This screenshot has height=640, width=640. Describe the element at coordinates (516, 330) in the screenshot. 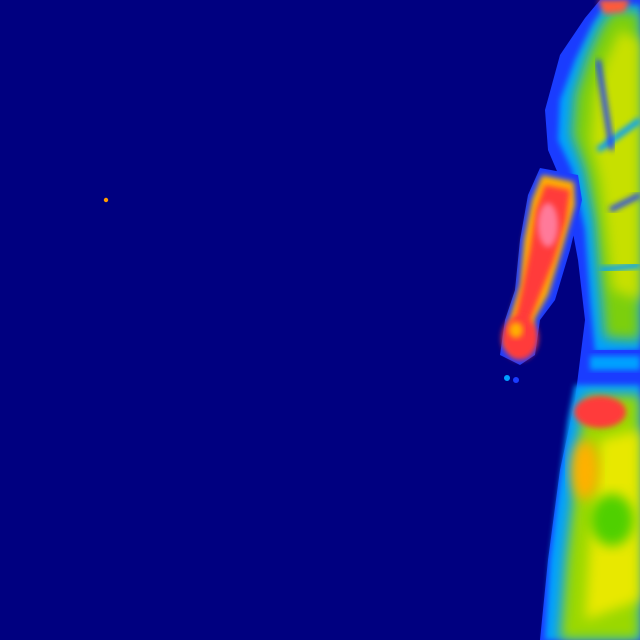

I see `hand-warm` at that location.